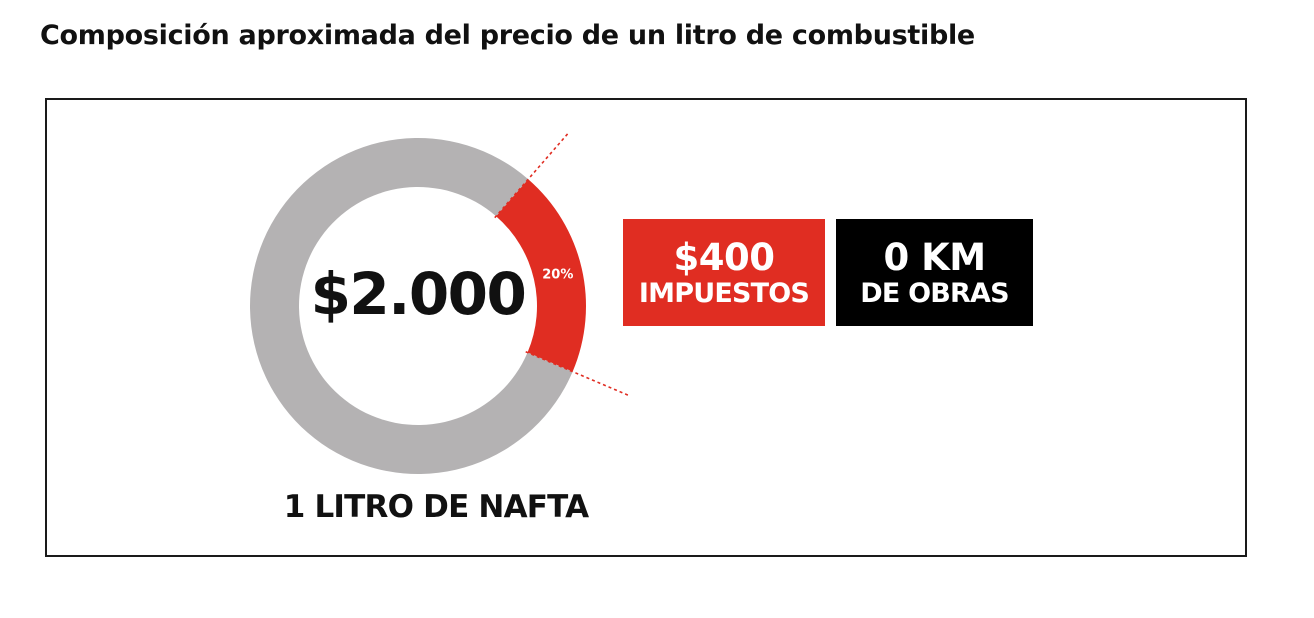  I want to click on obras-amount: 0 KM, so click(934, 257).